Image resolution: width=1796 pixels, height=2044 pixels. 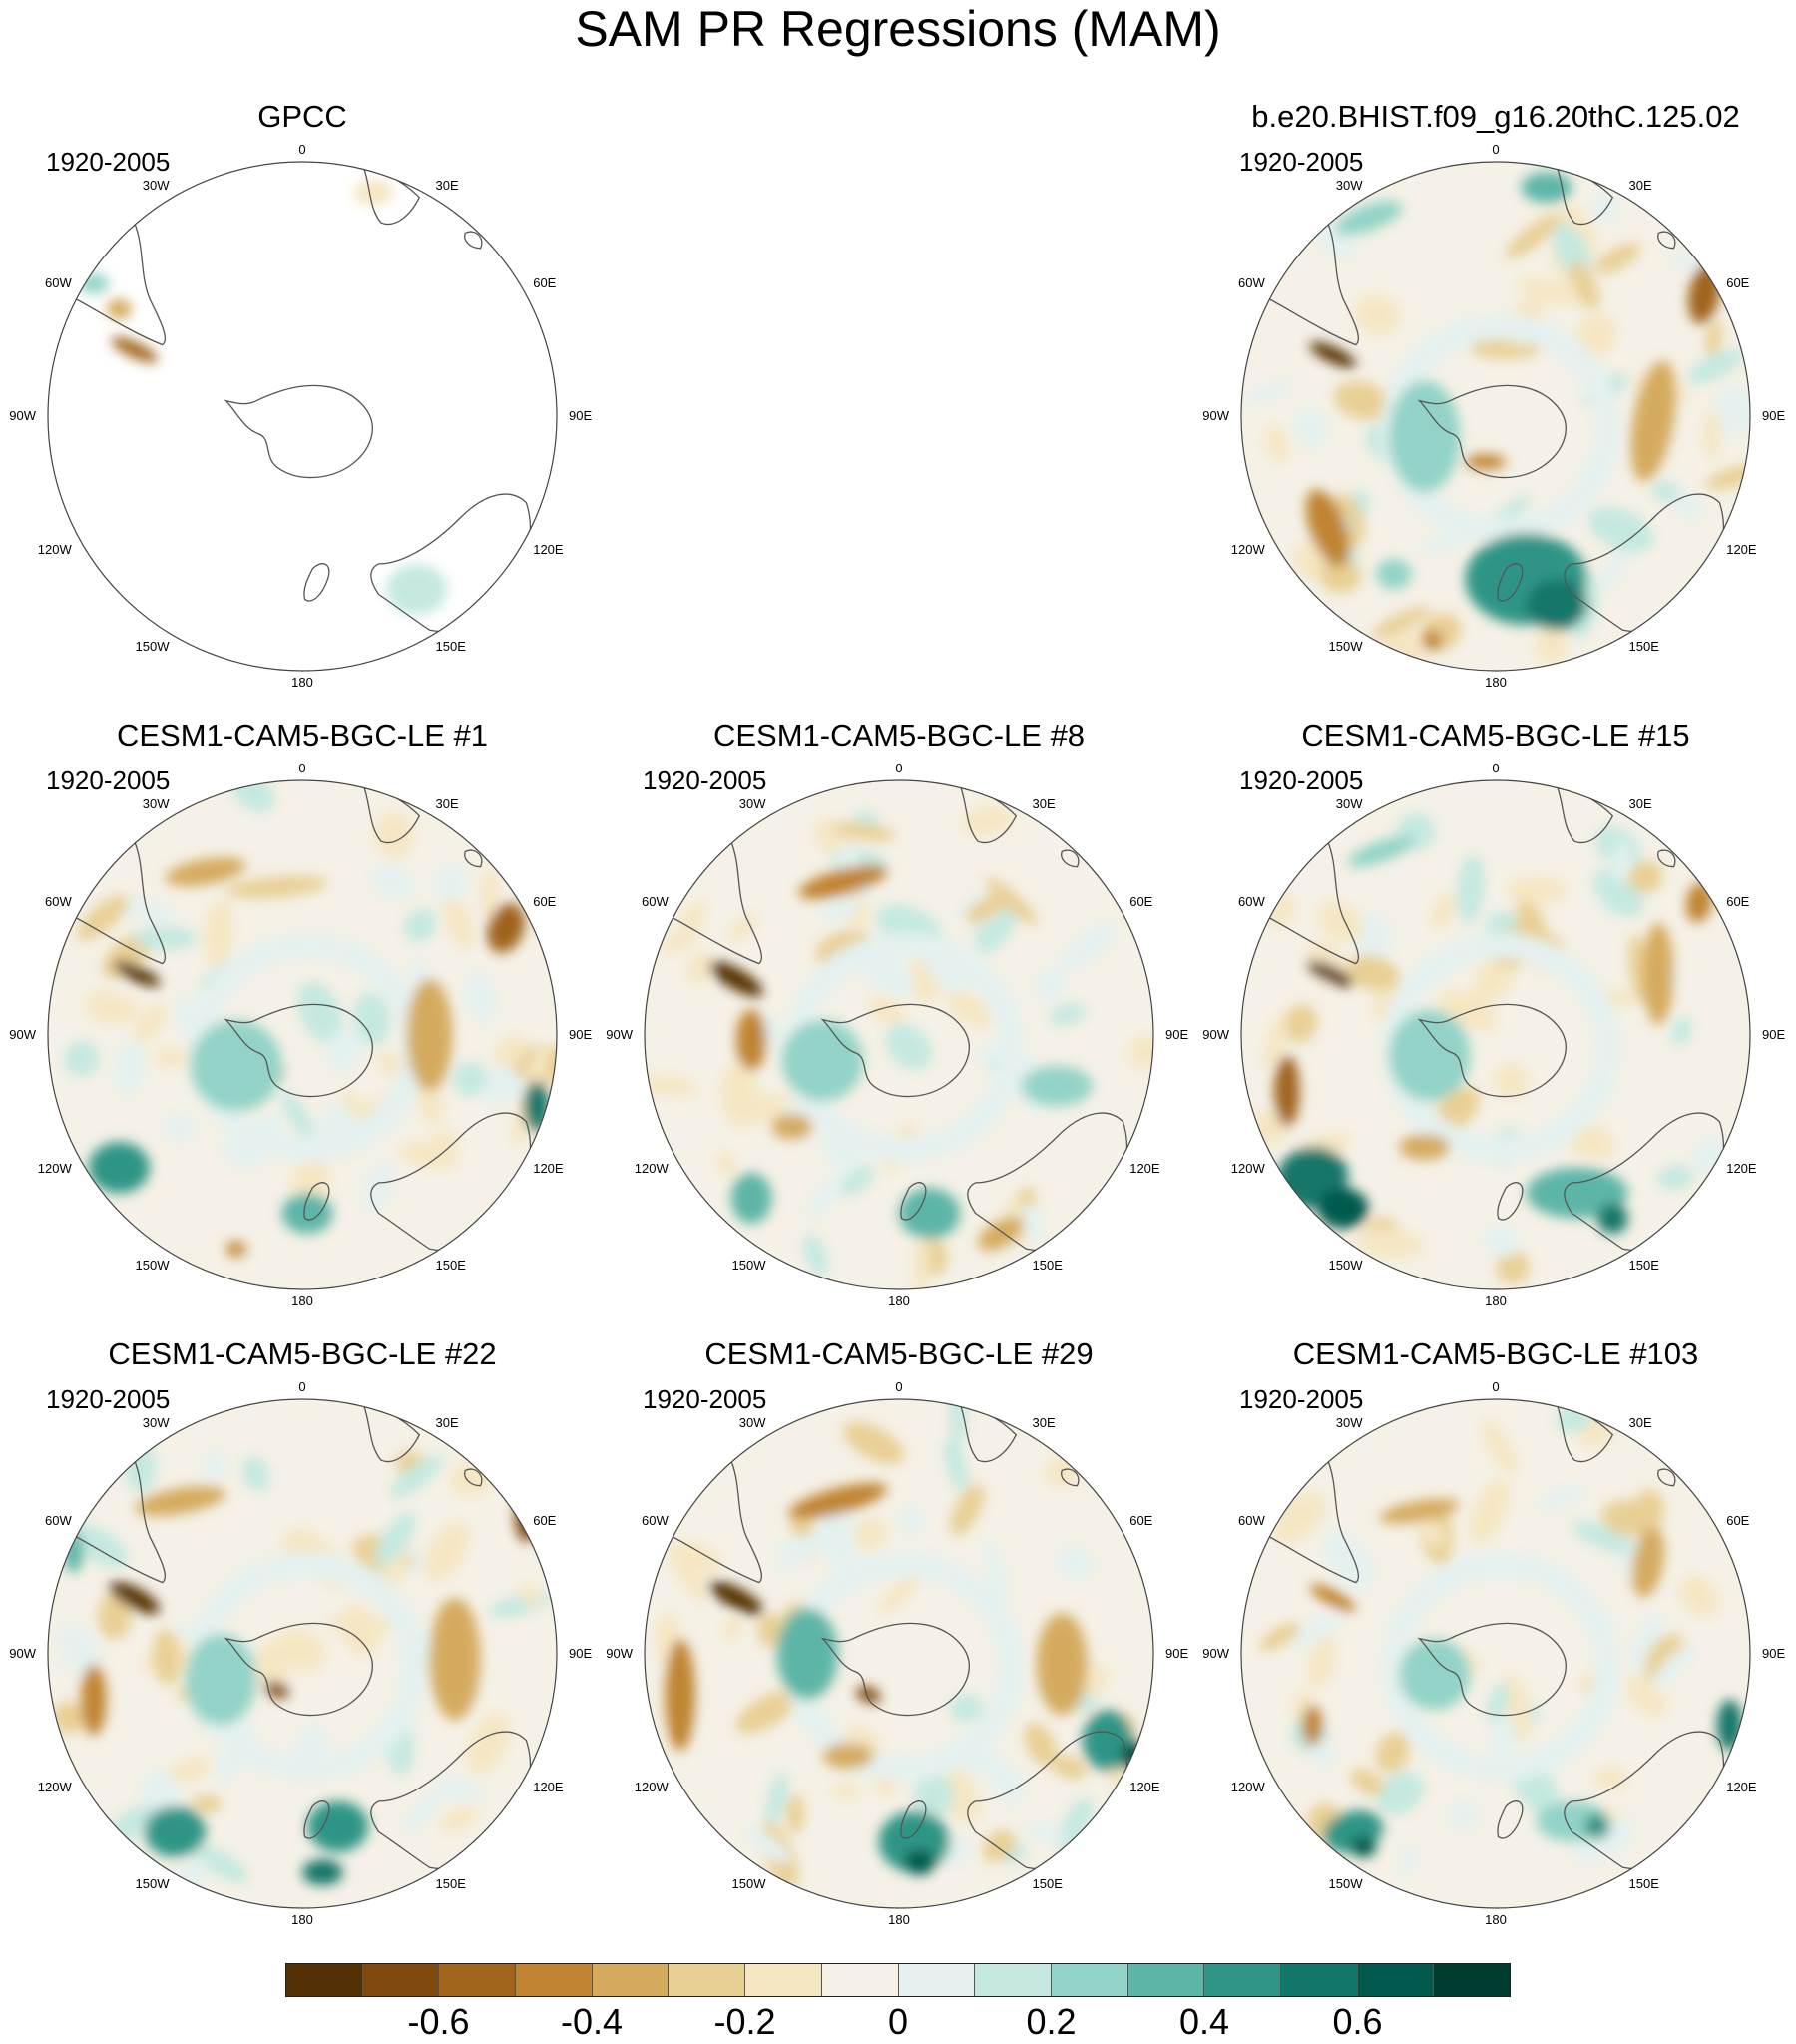 I want to click on longitude-label: 30W, so click(x=1349, y=1422).